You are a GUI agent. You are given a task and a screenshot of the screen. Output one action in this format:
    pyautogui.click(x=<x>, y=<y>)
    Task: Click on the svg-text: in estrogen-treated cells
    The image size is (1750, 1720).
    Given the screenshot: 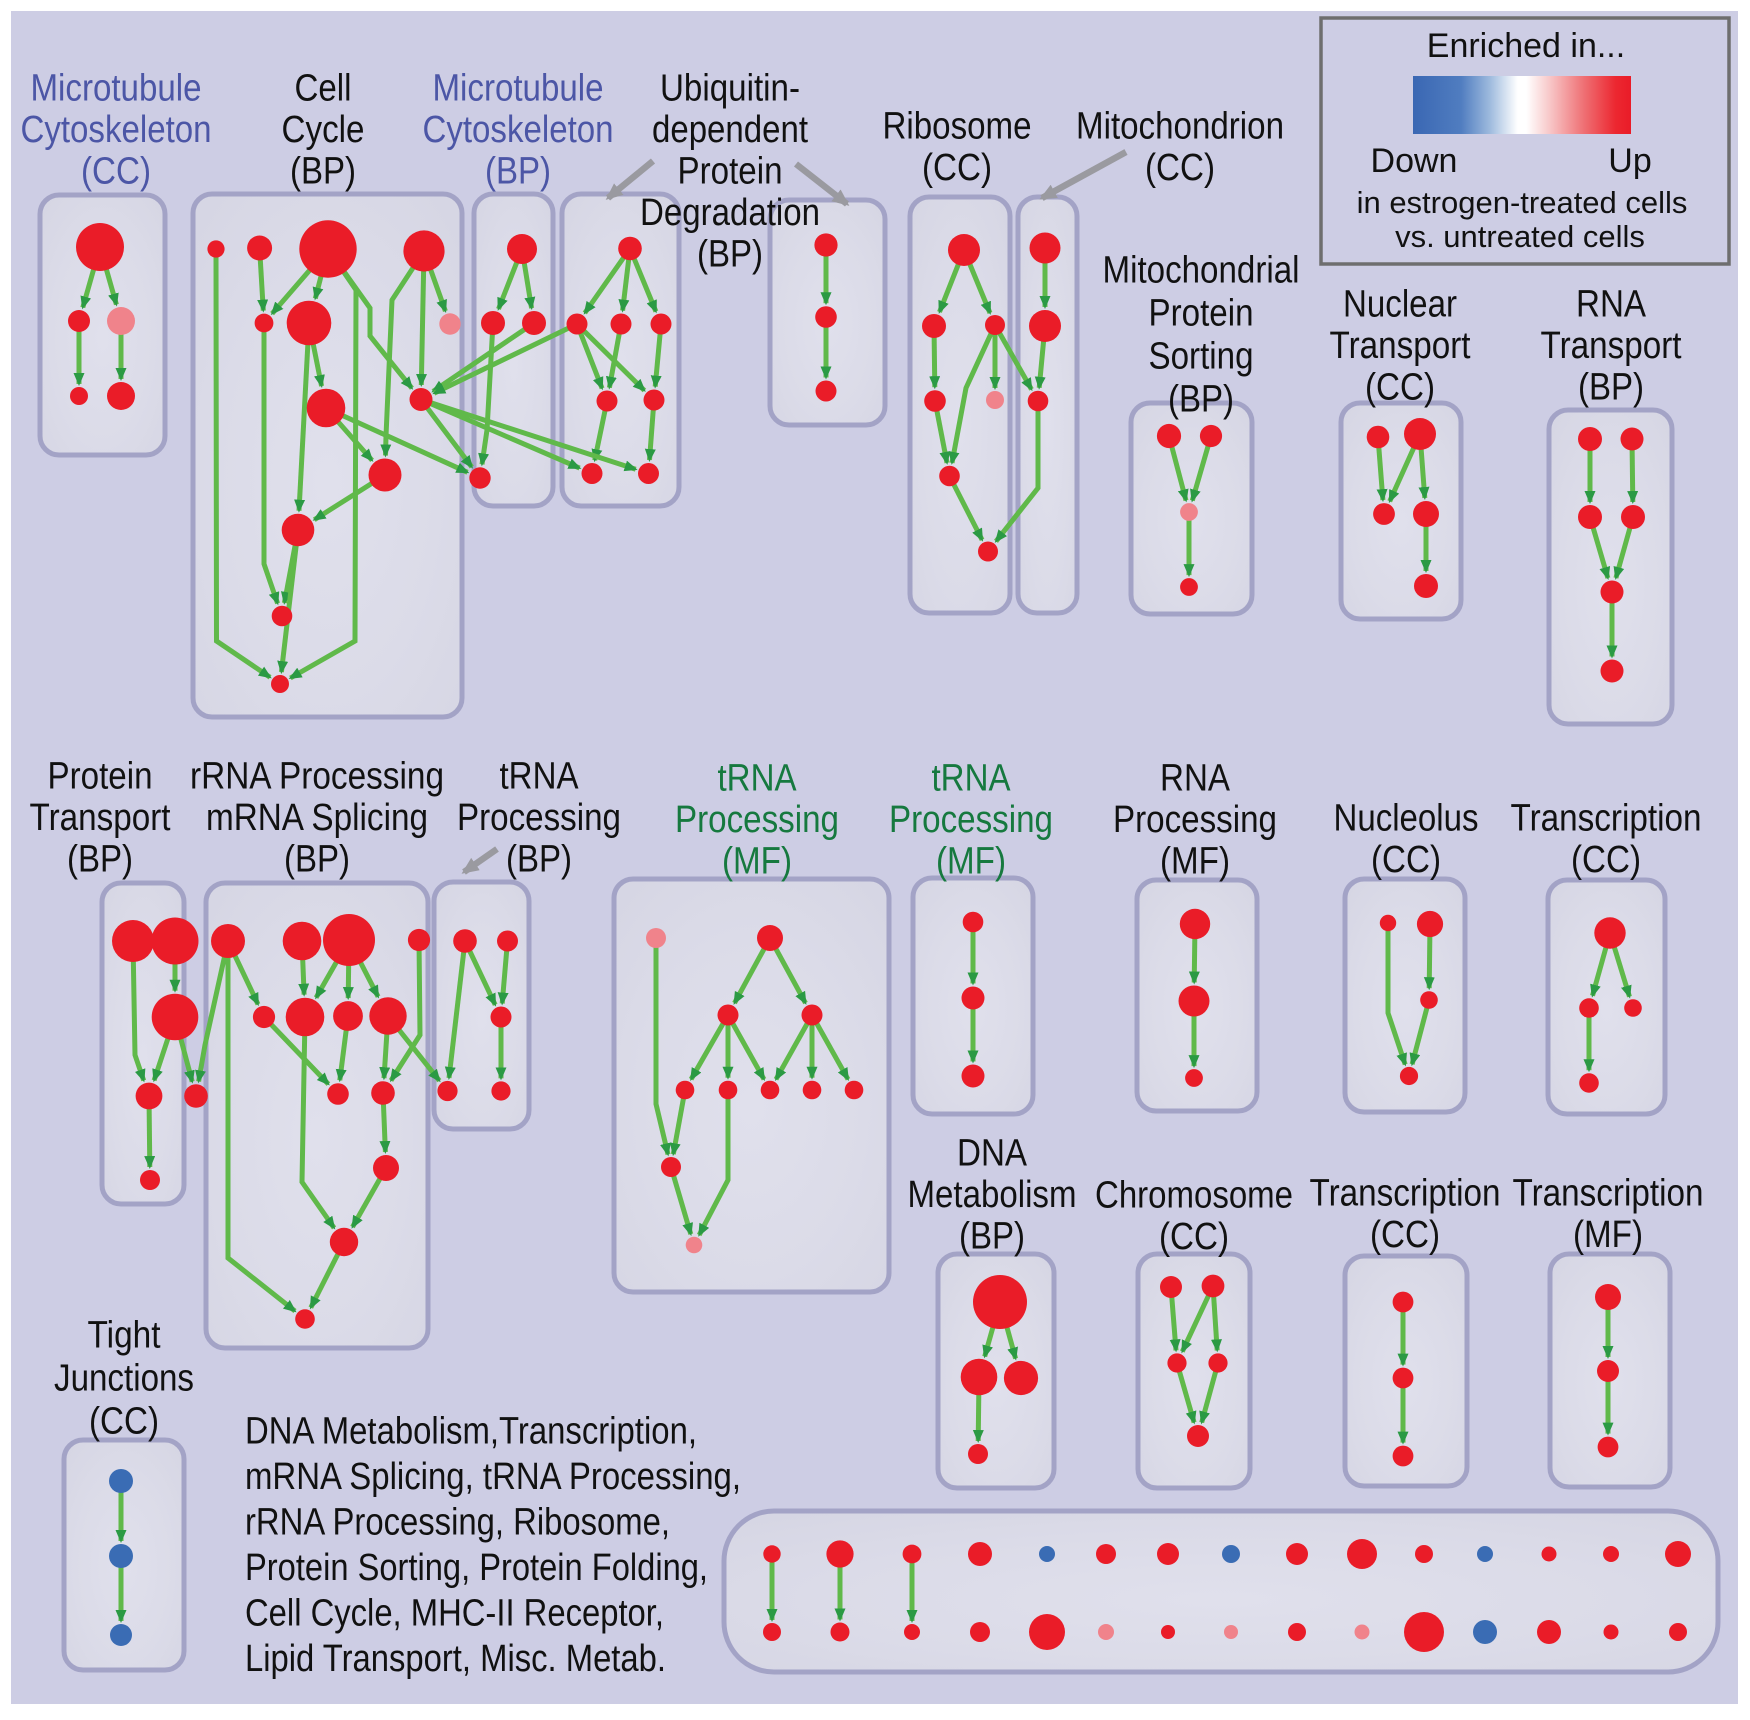 What is the action you would take?
    pyautogui.click(x=1522, y=202)
    